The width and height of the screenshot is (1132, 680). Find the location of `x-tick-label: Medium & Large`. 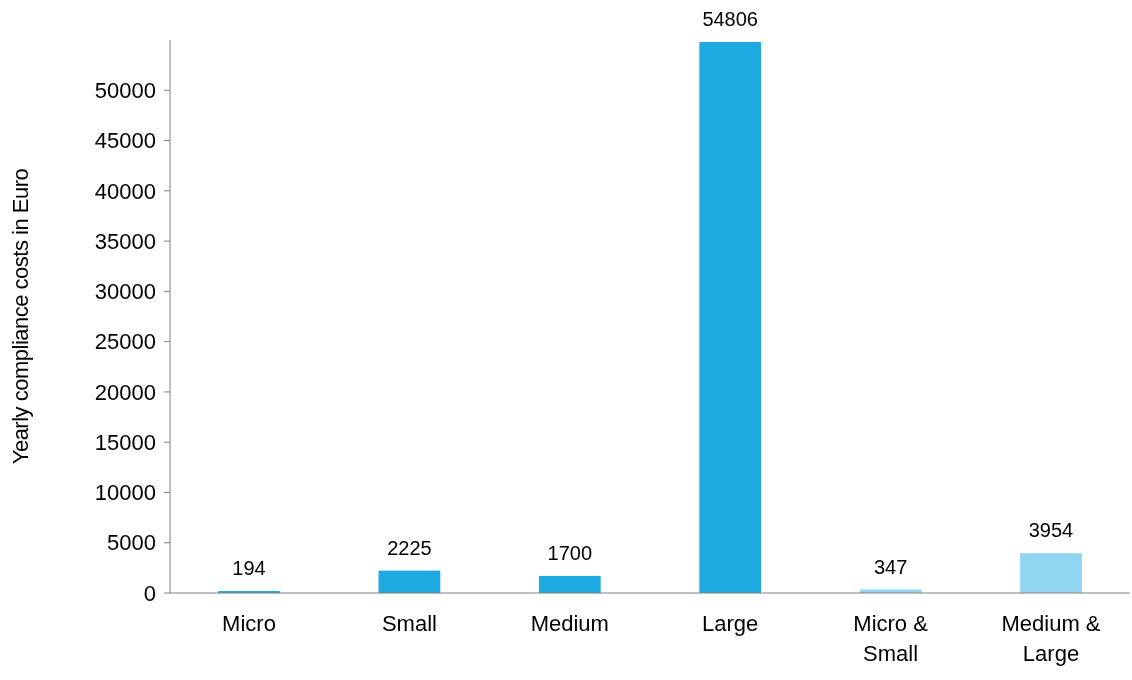

x-tick-label: Medium & Large is located at coordinates (1051, 638).